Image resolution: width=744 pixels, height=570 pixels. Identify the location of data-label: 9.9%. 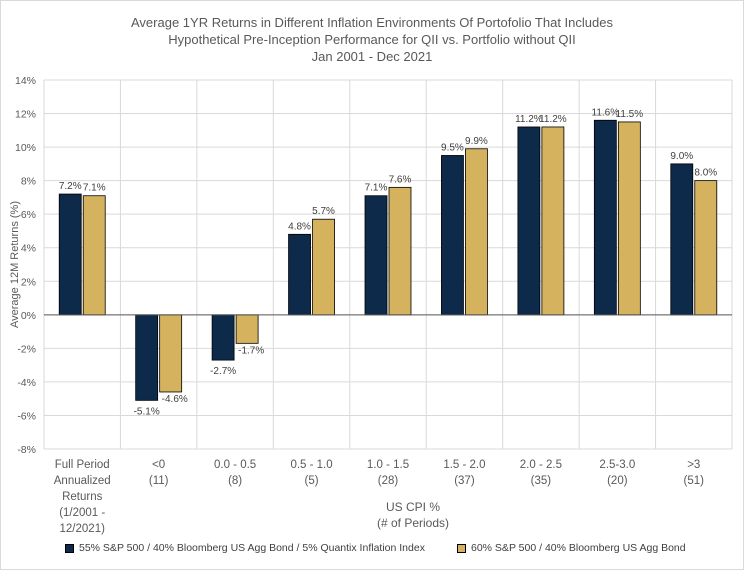
(476, 141).